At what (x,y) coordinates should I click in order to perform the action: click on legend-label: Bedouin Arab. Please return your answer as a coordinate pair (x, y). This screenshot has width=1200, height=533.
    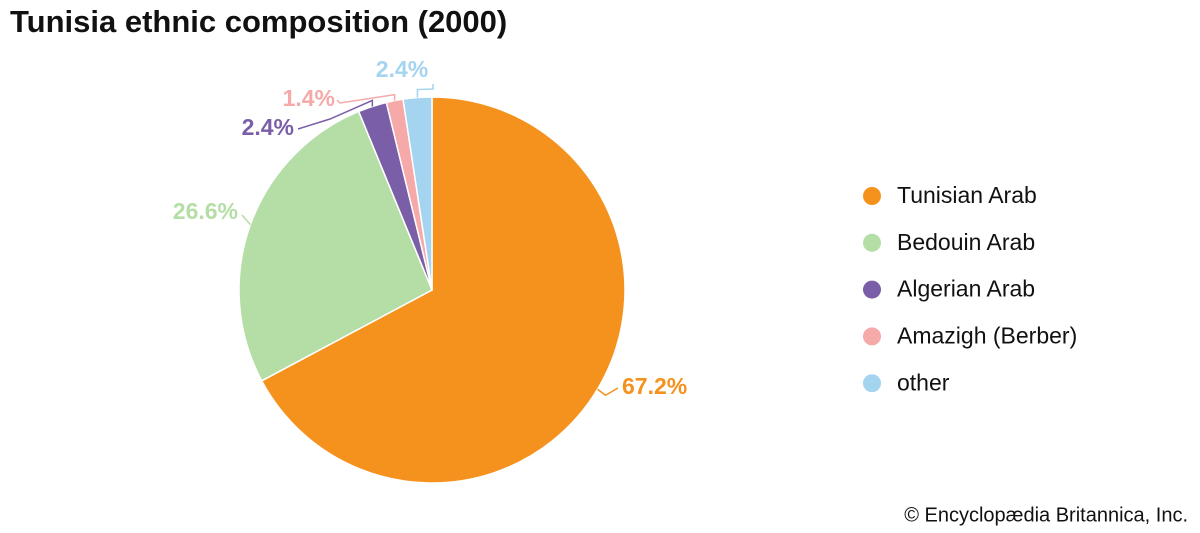
    Looking at the image, I should click on (966, 242).